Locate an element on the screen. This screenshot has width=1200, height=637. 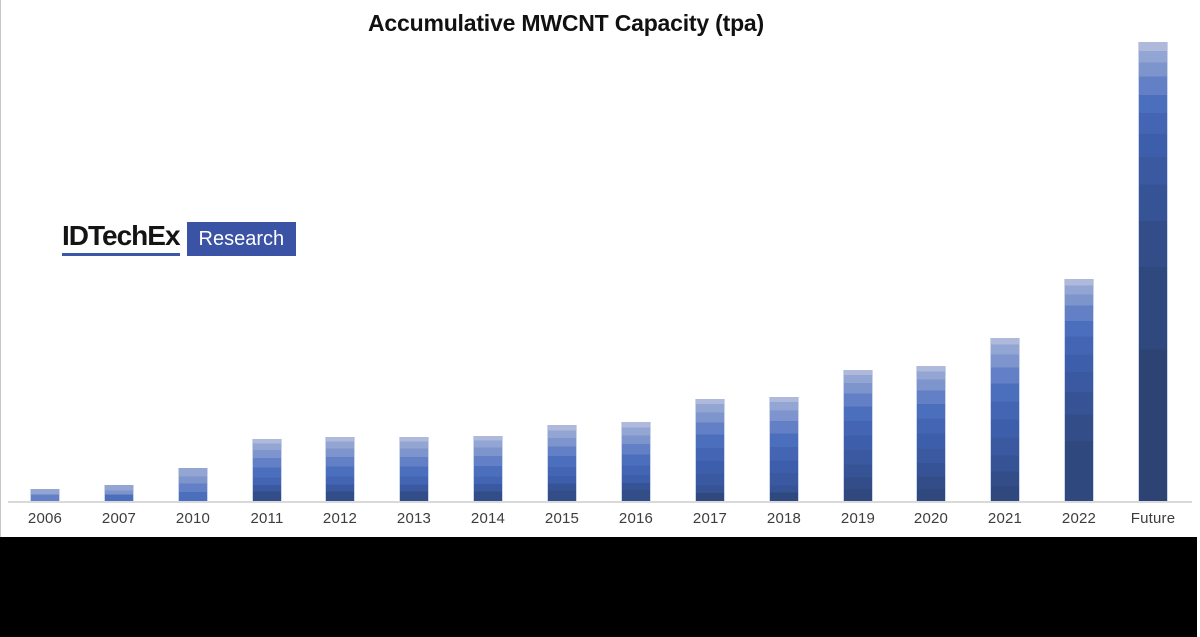
bar-2010 is located at coordinates (193, 484).